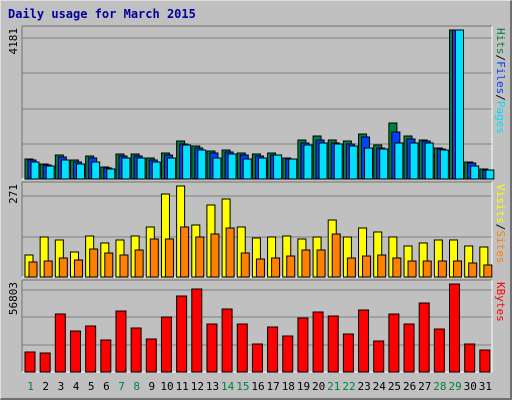 The image size is (512, 400). What do you see at coordinates (212, 386) in the screenshot?
I see `x-tick-label-day-13: 13` at bounding box center [212, 386].